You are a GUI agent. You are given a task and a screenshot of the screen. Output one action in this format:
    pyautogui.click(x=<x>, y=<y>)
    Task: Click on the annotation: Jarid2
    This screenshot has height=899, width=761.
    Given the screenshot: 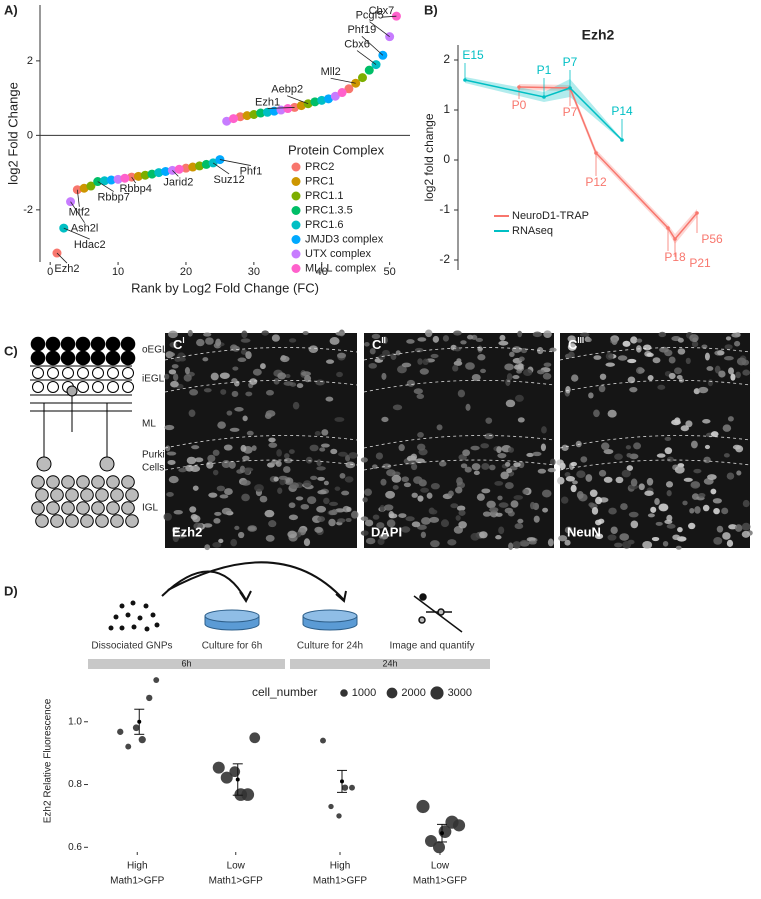 What is the action you would take?
    pyautogui.click(x=178, y=182)
    